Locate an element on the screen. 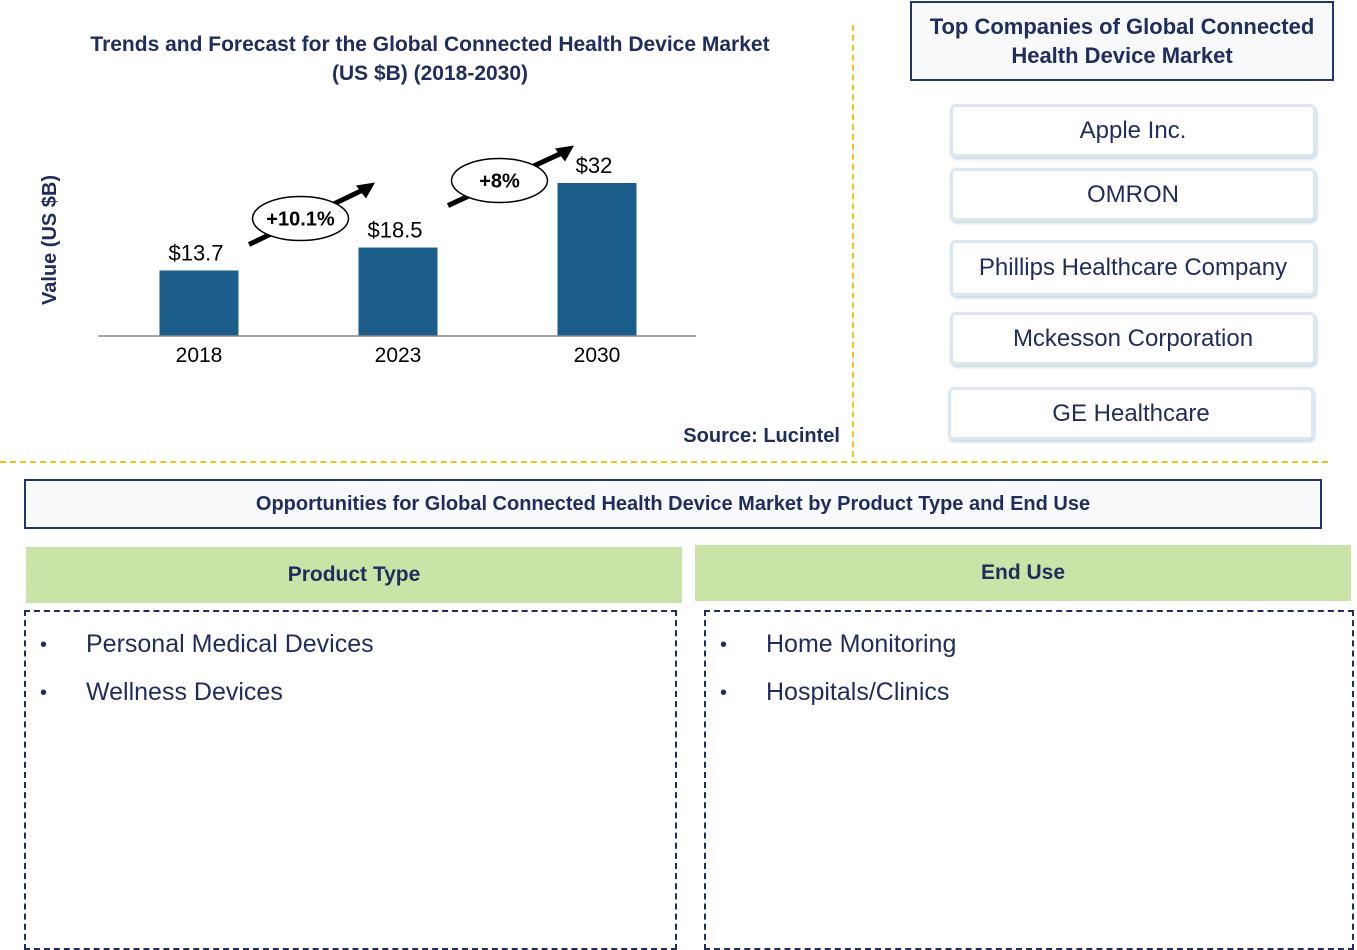 The height and width of the screenshot is (950, 1357). bar-2030 is located at coordinates (597, 259).